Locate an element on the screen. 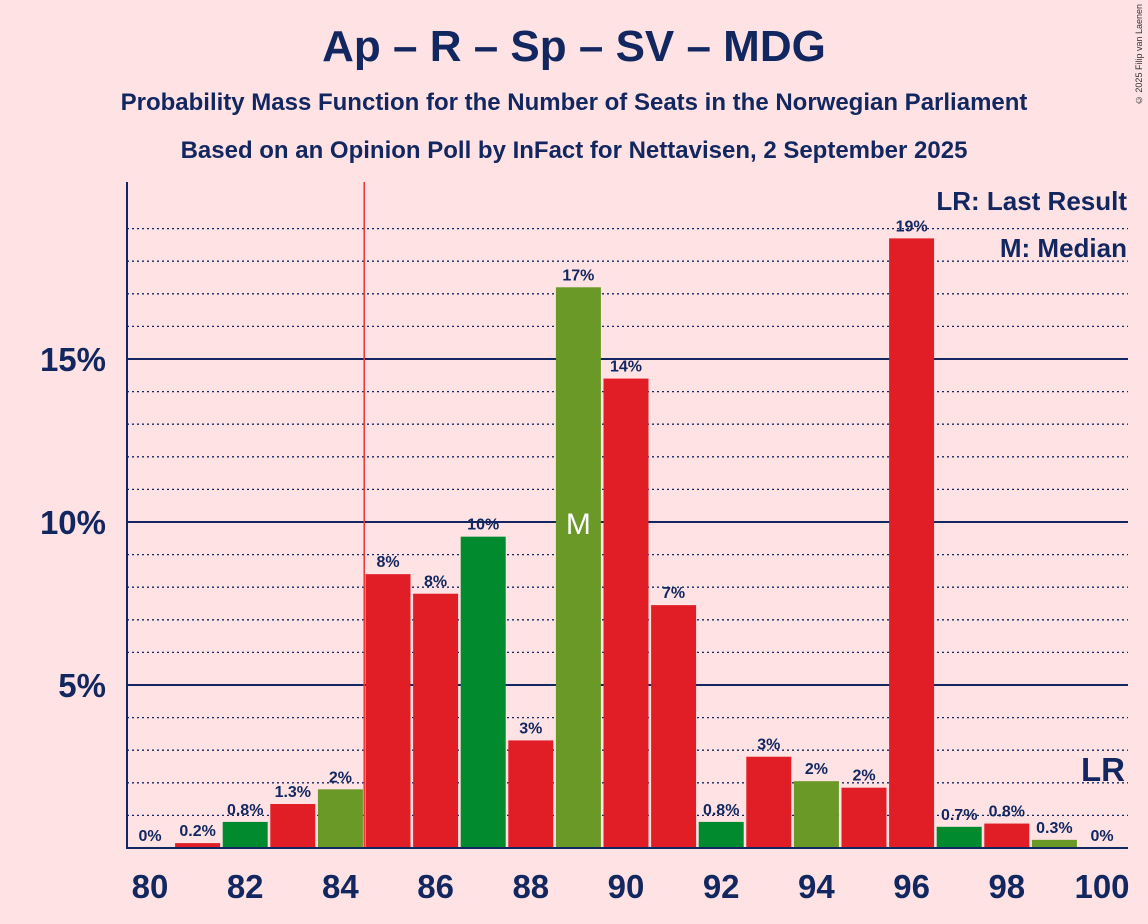 The height and width of the screenshot is (924, 1148). data-label-80: 0% is located at coordinates (149, 836).